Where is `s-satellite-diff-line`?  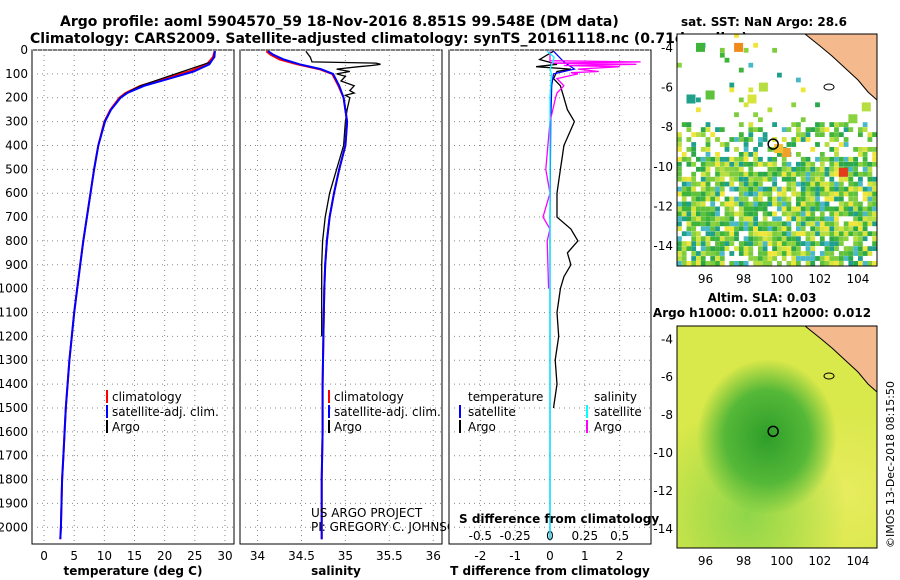
s-satellite-diff-line is located at coordinates (550, 295).